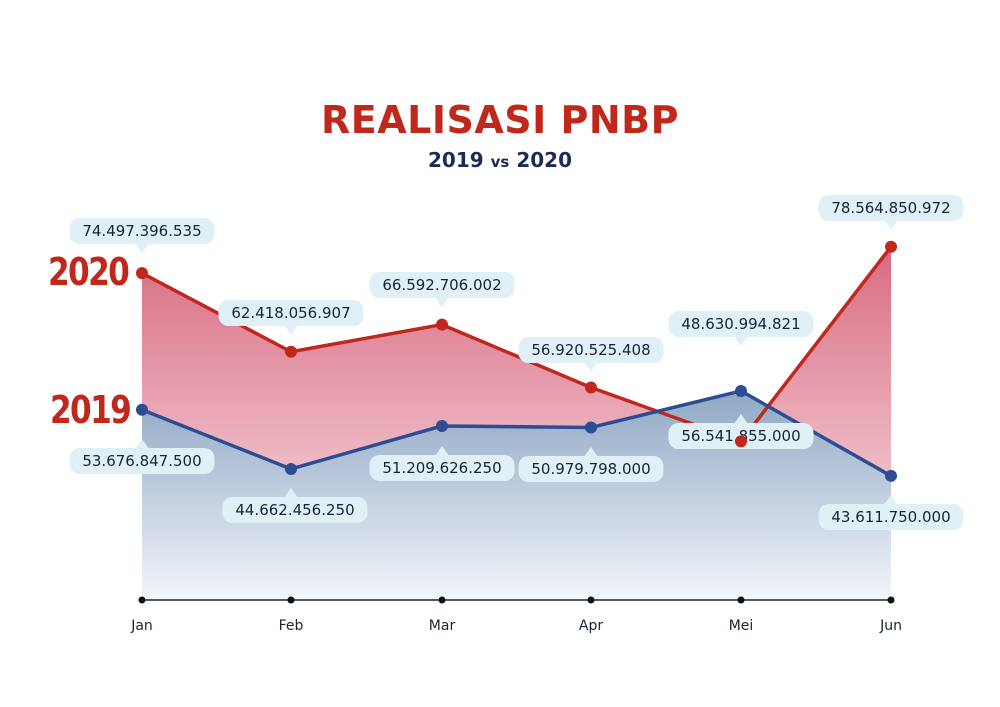  Describe the element at coordinates (891, 600) in the screenshot. I see `x-tick-jun` at that location.